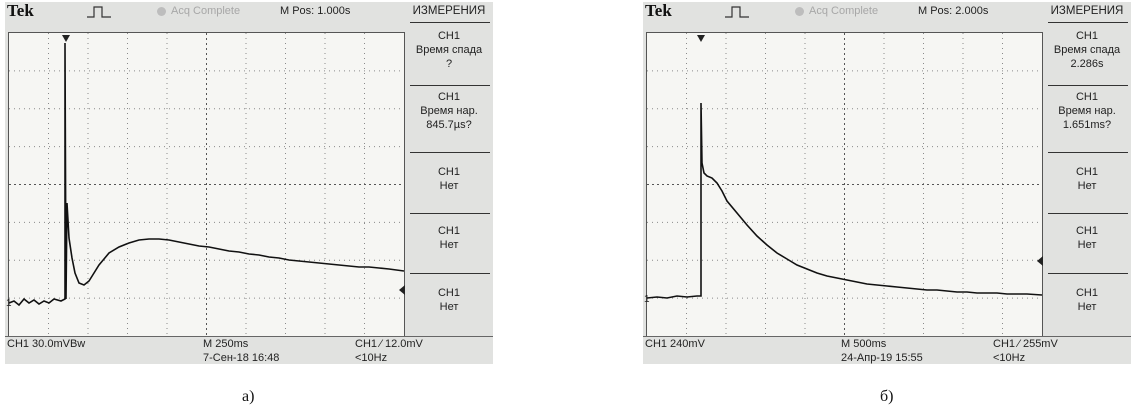 This screenshot has width=1134, height=416. What do you see at coordinates (887, 396) in the screenshot?
I see `caption-b: б)` at bounding box center [887, 396].